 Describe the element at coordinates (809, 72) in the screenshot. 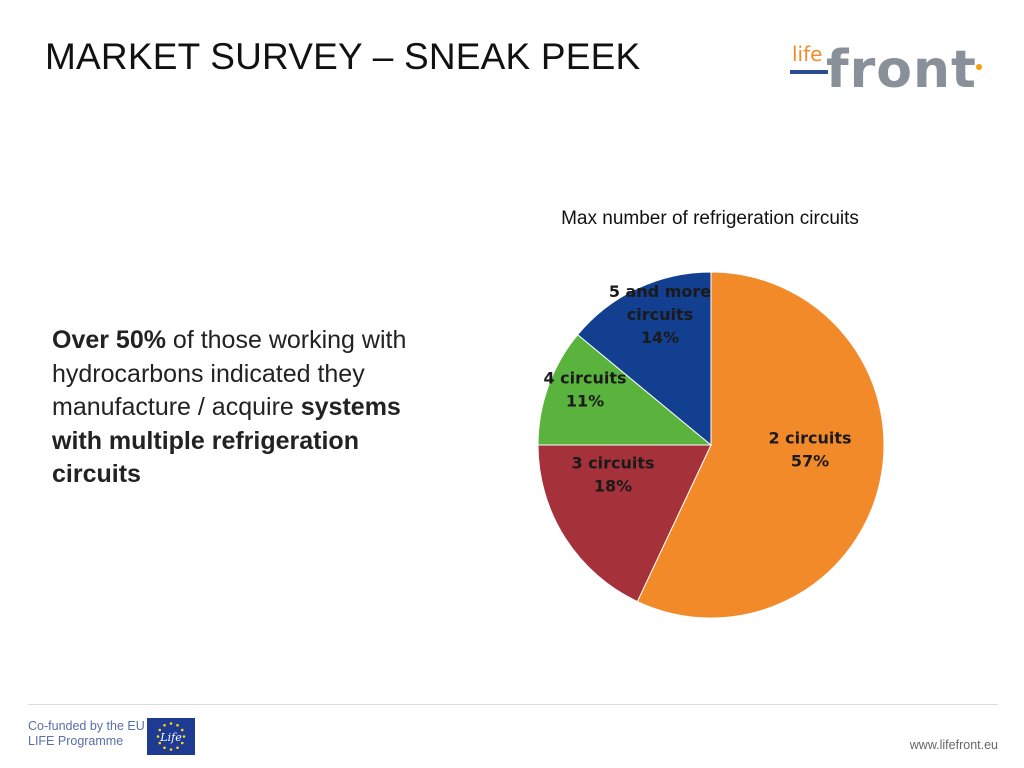

I see `logo-bar` at that location.